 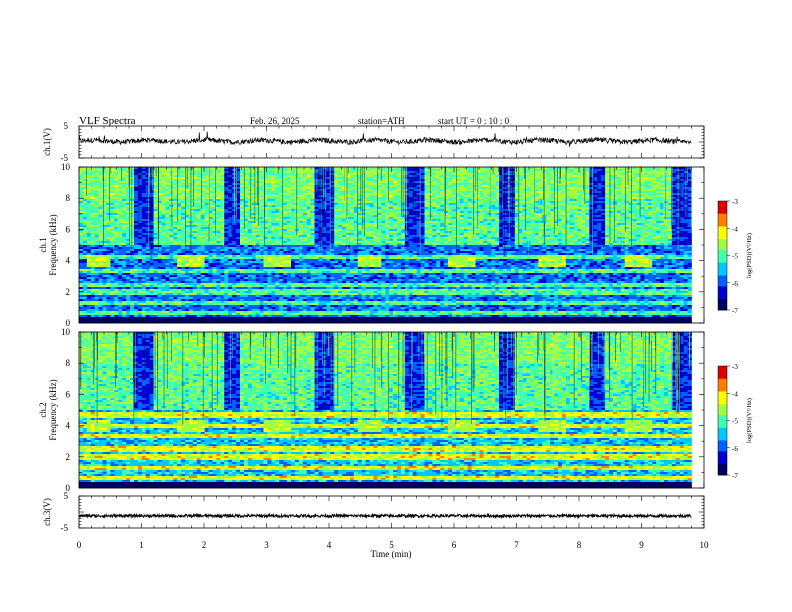 I want to click on x-axis-label: Time (min), so click(x=391, y=554).